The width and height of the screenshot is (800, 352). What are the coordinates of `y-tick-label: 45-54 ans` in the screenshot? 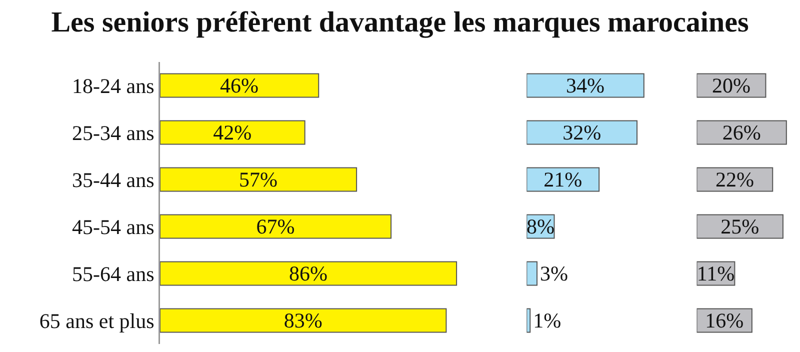 It's located at (113, 226).